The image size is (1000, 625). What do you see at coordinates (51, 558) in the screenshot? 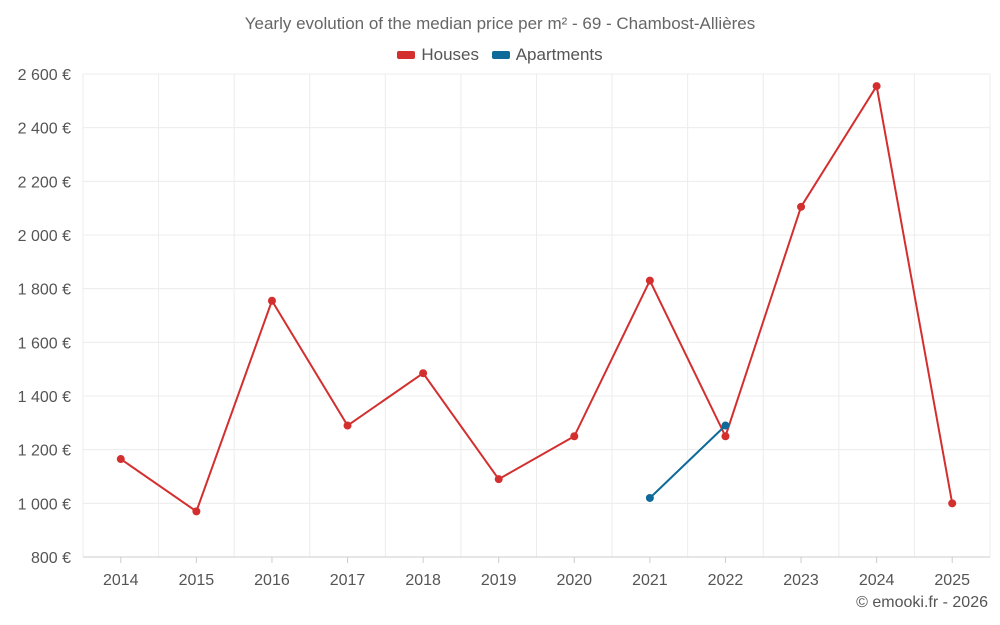
I see `y-tick-label: 800 €` at bounding box center [51, 558].